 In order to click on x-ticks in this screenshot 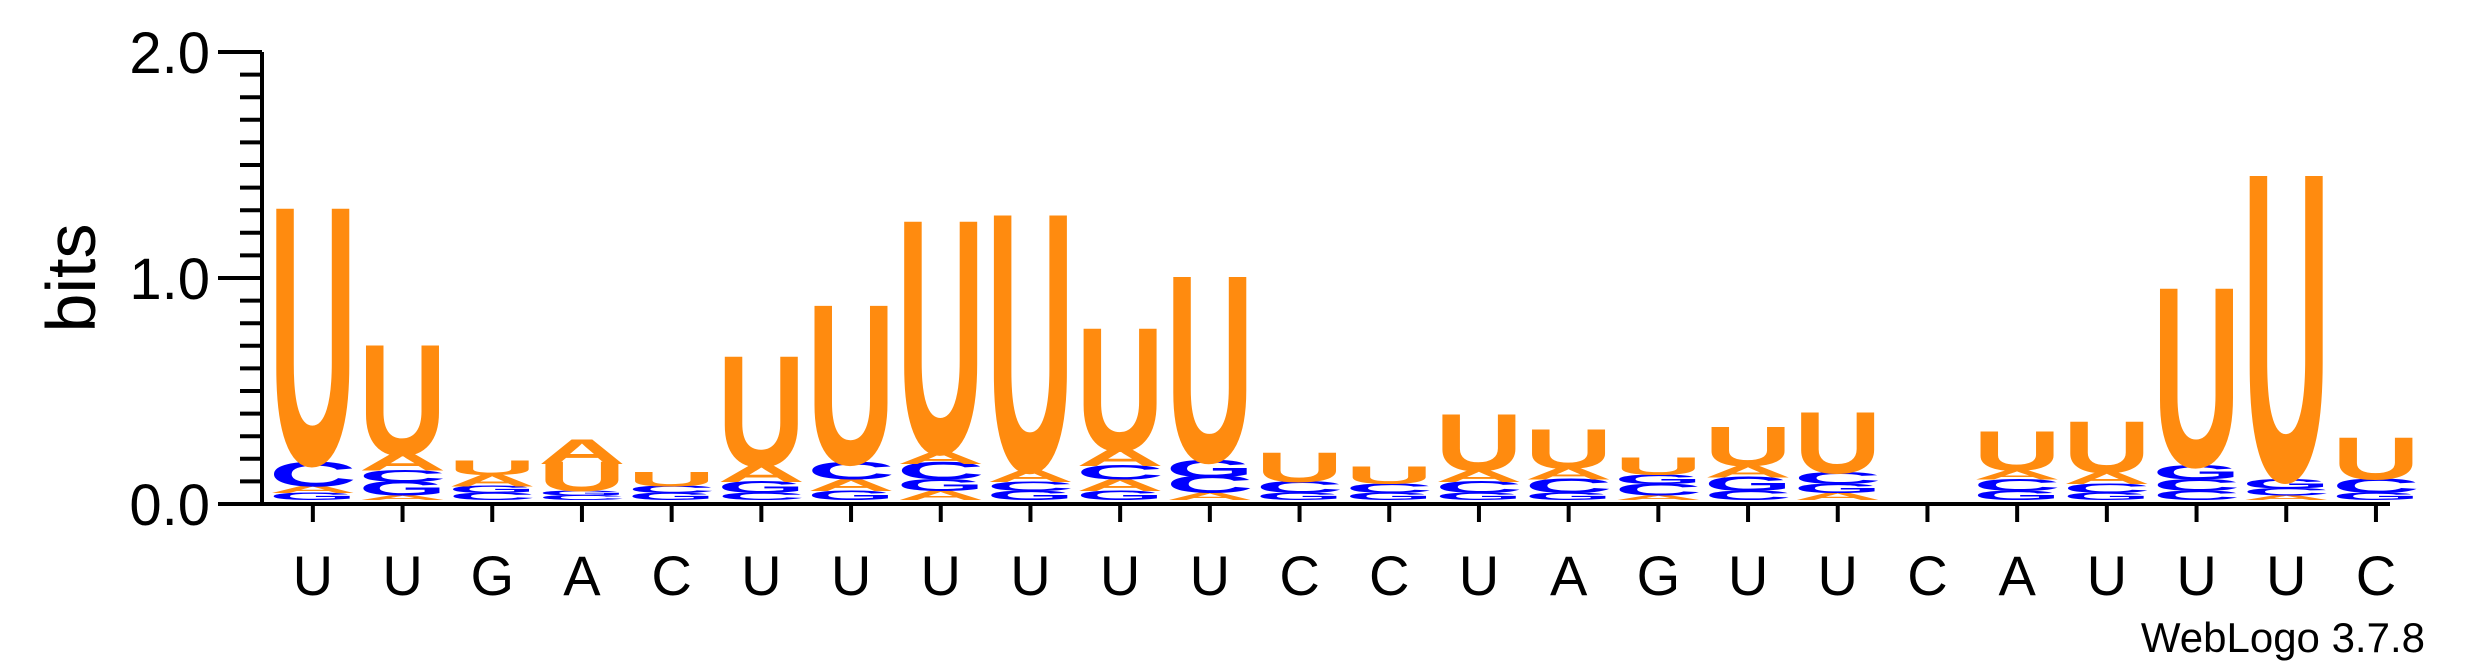, I will do `click(1344, 513)`.